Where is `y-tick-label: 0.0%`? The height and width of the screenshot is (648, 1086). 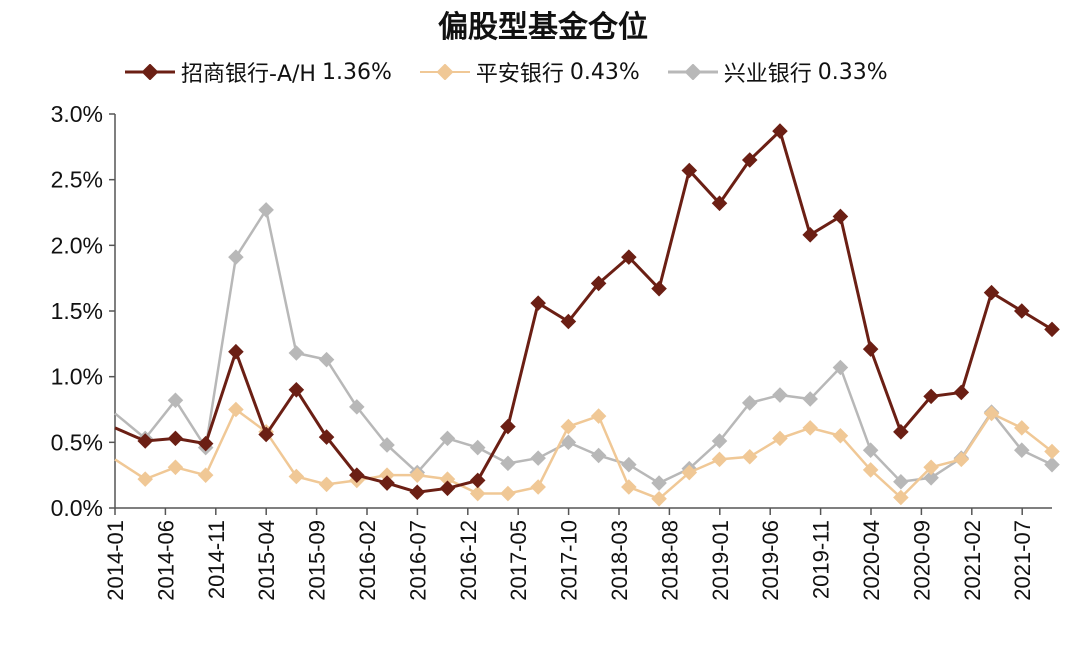 y-tick-label: 0.0% is located at coordinates (77, 508).